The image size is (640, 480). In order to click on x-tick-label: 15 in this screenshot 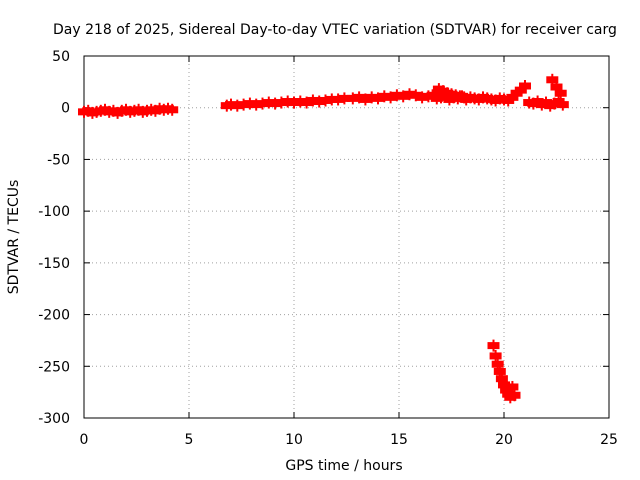, I will do `click(399, 440)`.